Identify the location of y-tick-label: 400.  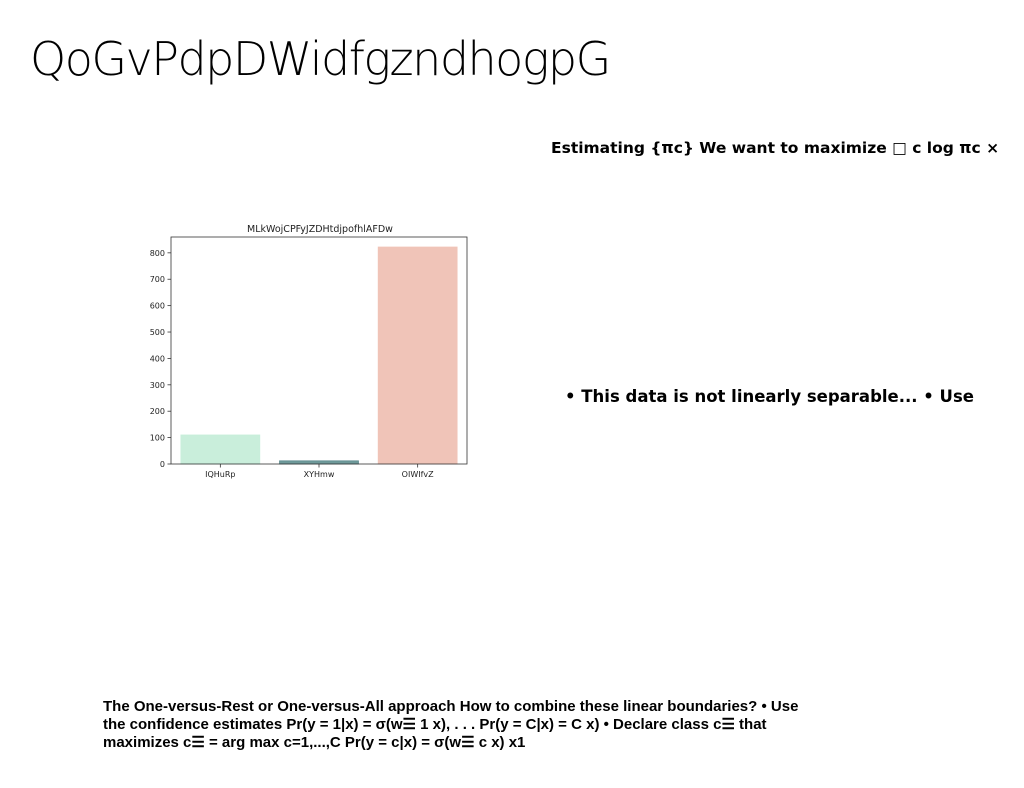
(157, 358).